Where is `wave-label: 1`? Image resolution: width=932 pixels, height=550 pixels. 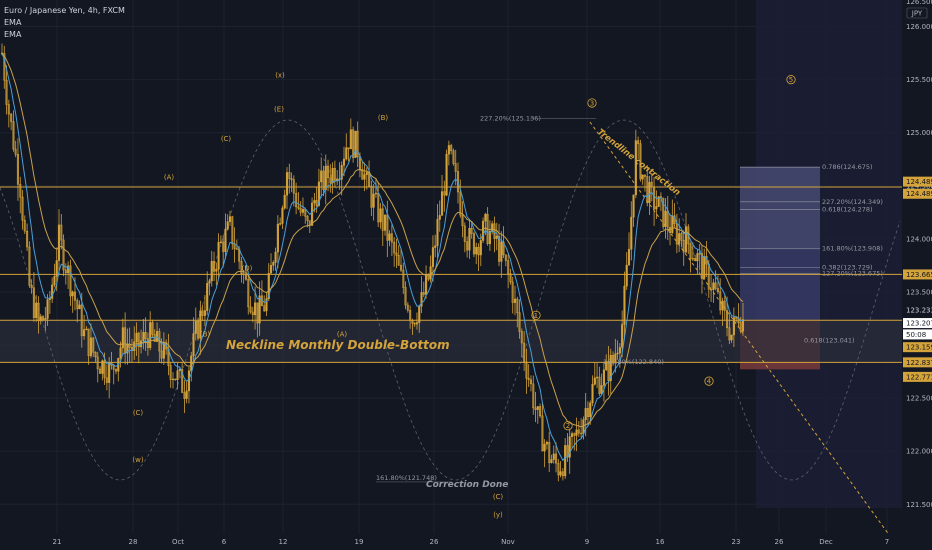
wave-label: 1 is located at coordinates (536, 316).